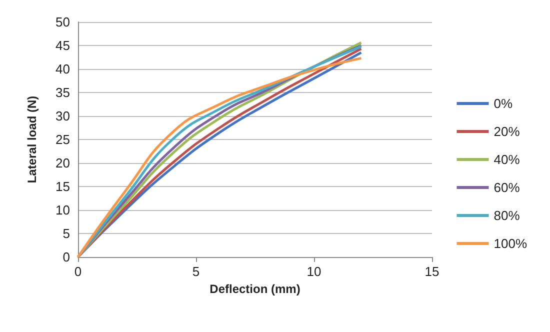 The width and height of the screenshot is (550, 332). I want to click on legend-label: 80%, so click(507, 215).